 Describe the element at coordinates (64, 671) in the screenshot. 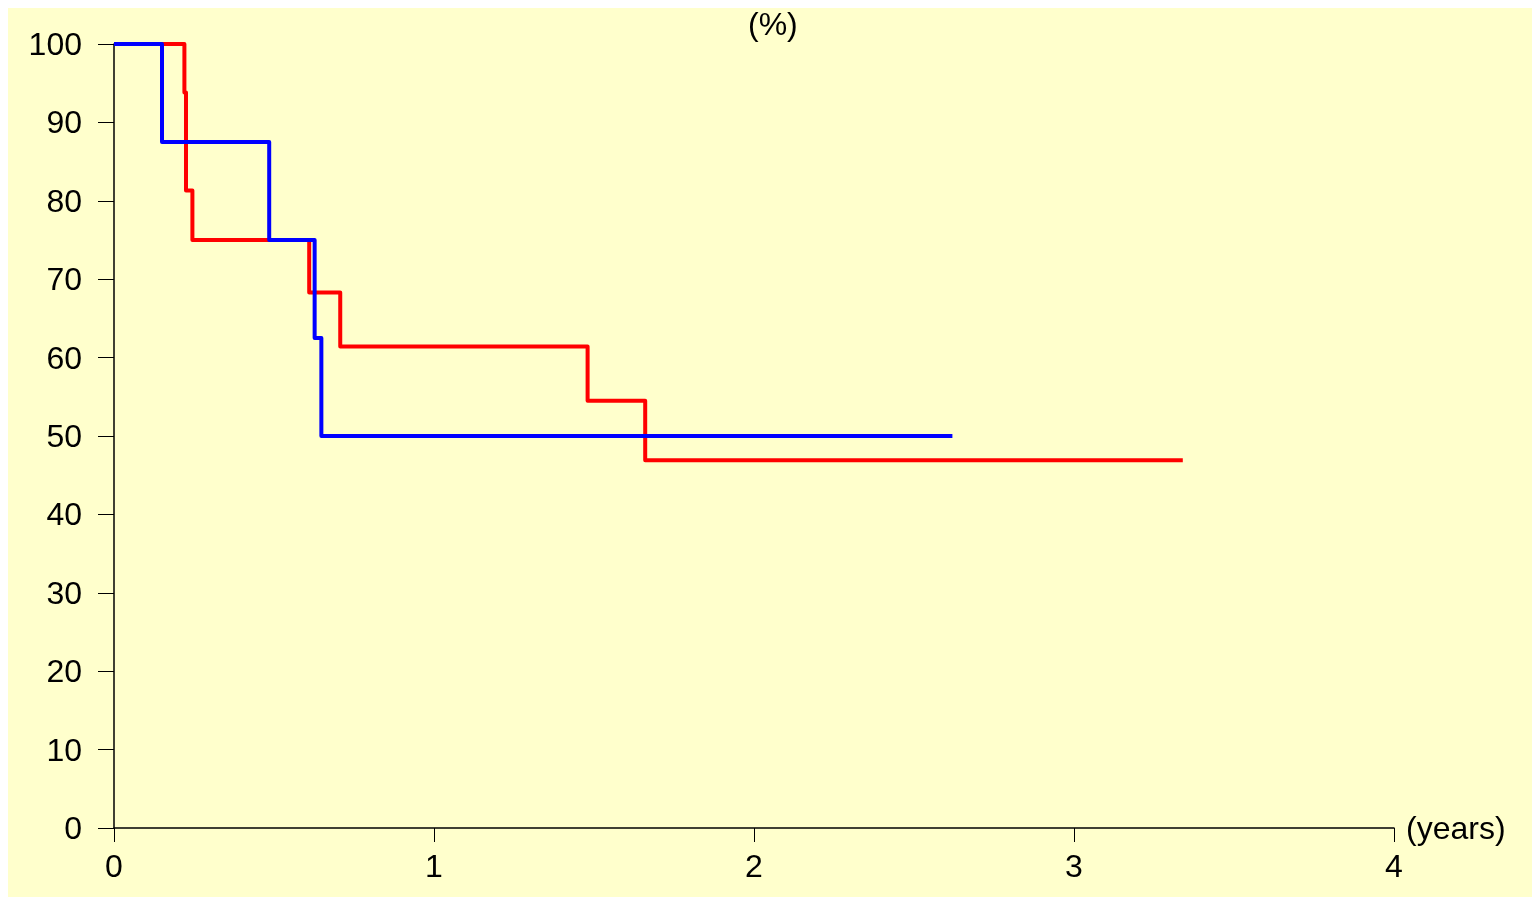

I see `y-tick-label: 20` at that location.